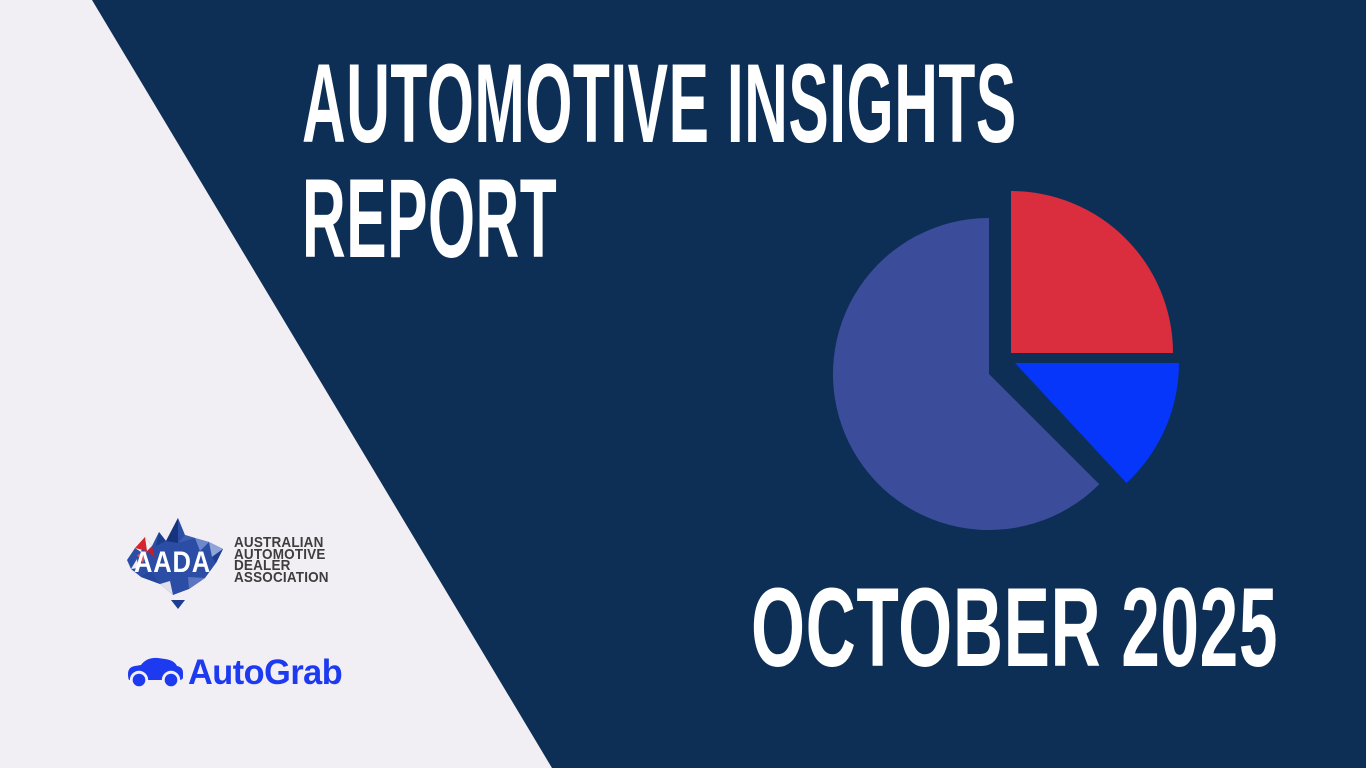  I want to click on aada-australia-map-icon, so click(175, 563).